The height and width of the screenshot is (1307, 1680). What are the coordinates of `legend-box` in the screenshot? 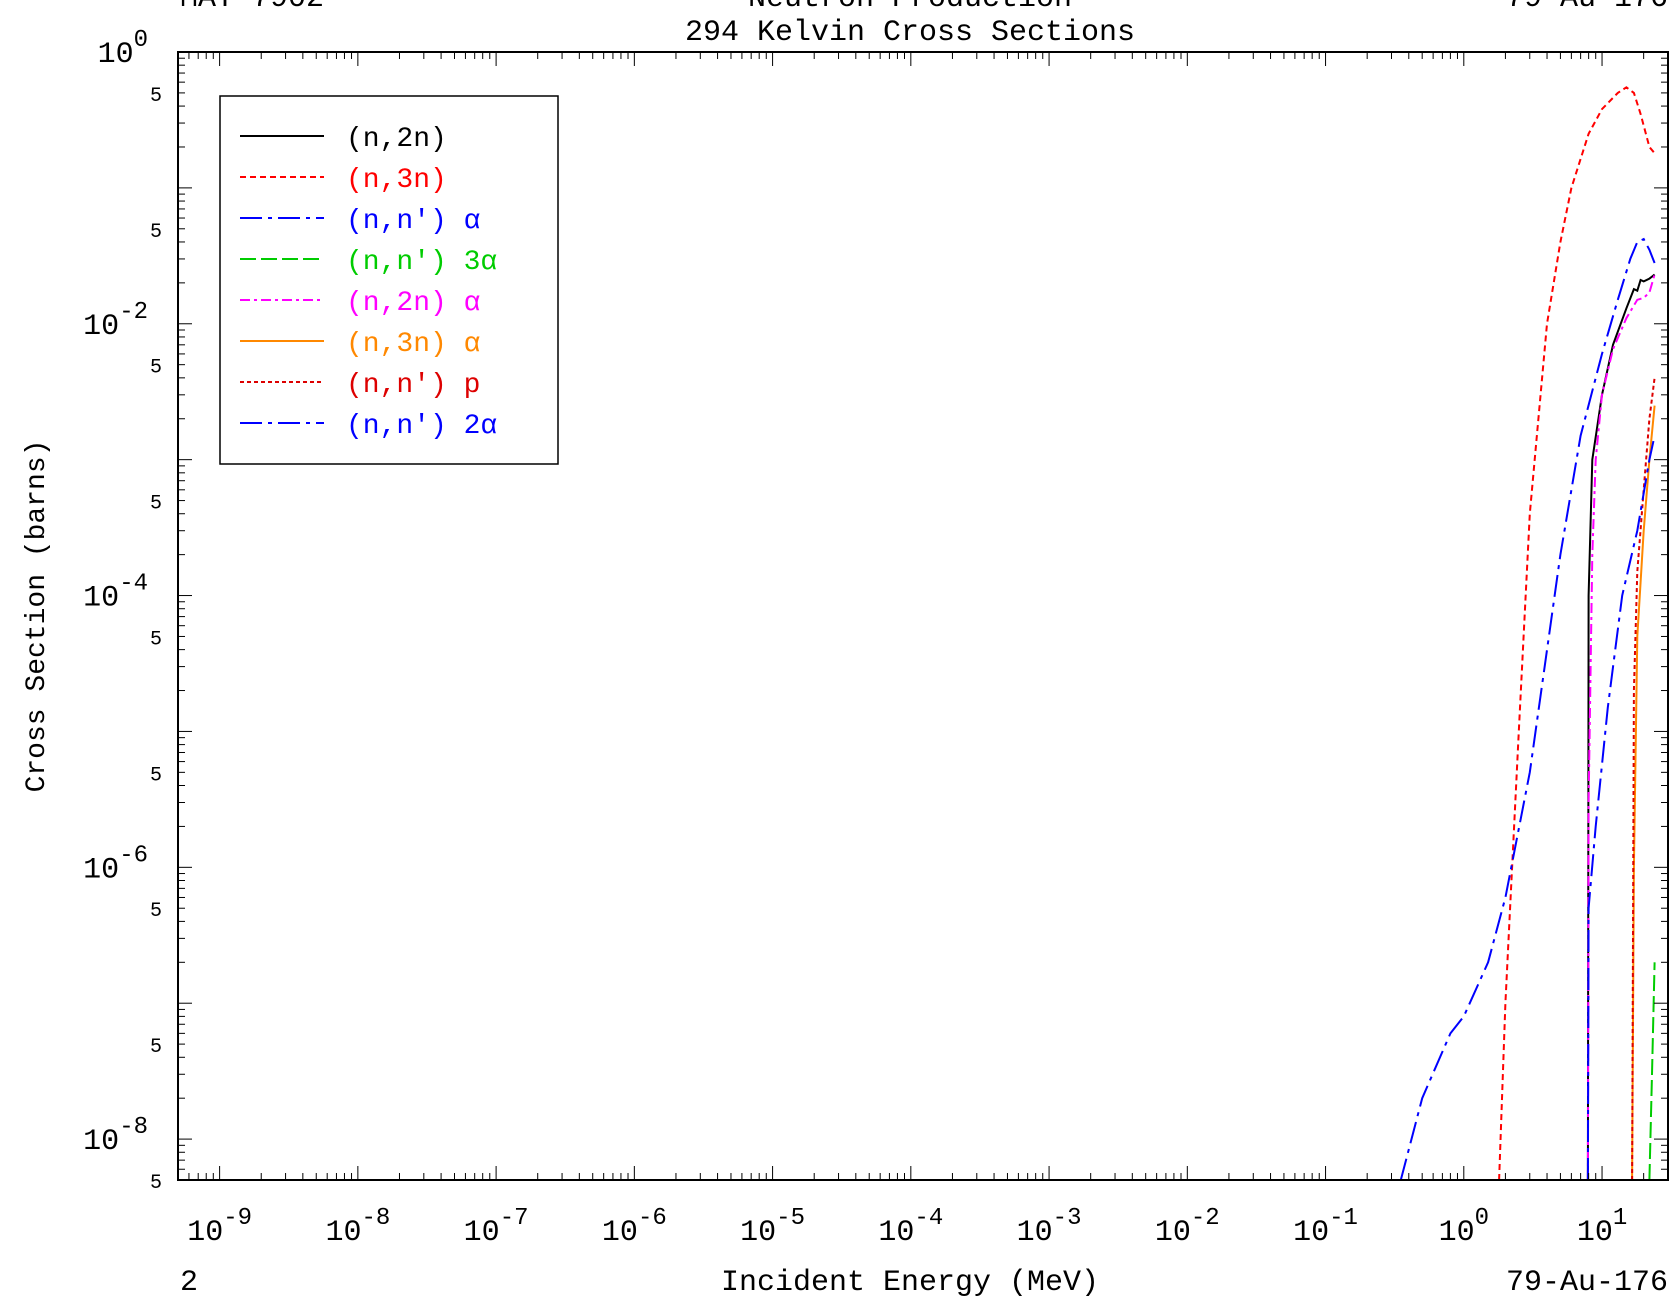 It's located at (389, 280).